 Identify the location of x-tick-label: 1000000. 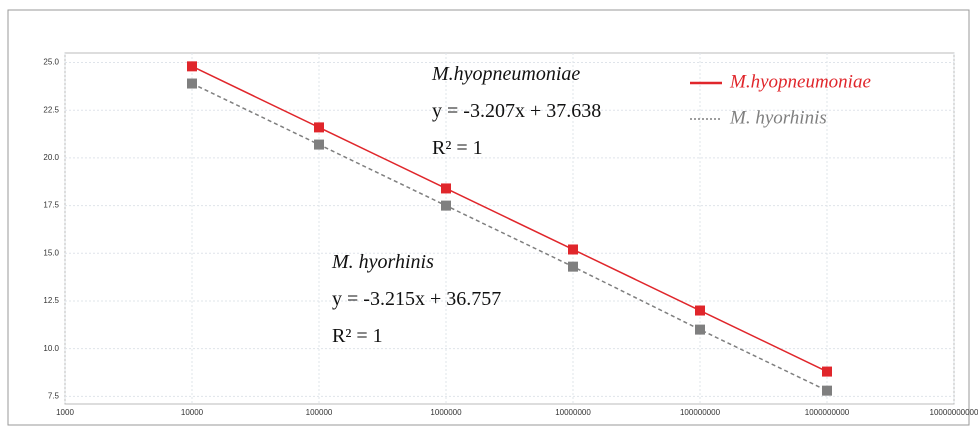
(446, 412).